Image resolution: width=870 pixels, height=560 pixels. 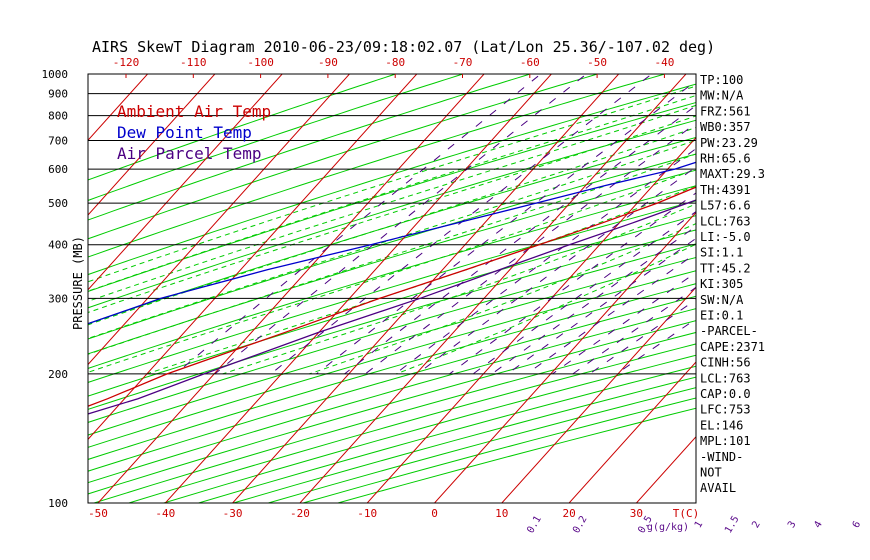 What do you see at coordinates (534, 524) in the screenshot?
I see `mixing-ratio-tick-label: 0.1` at bounding box center [534, 524].